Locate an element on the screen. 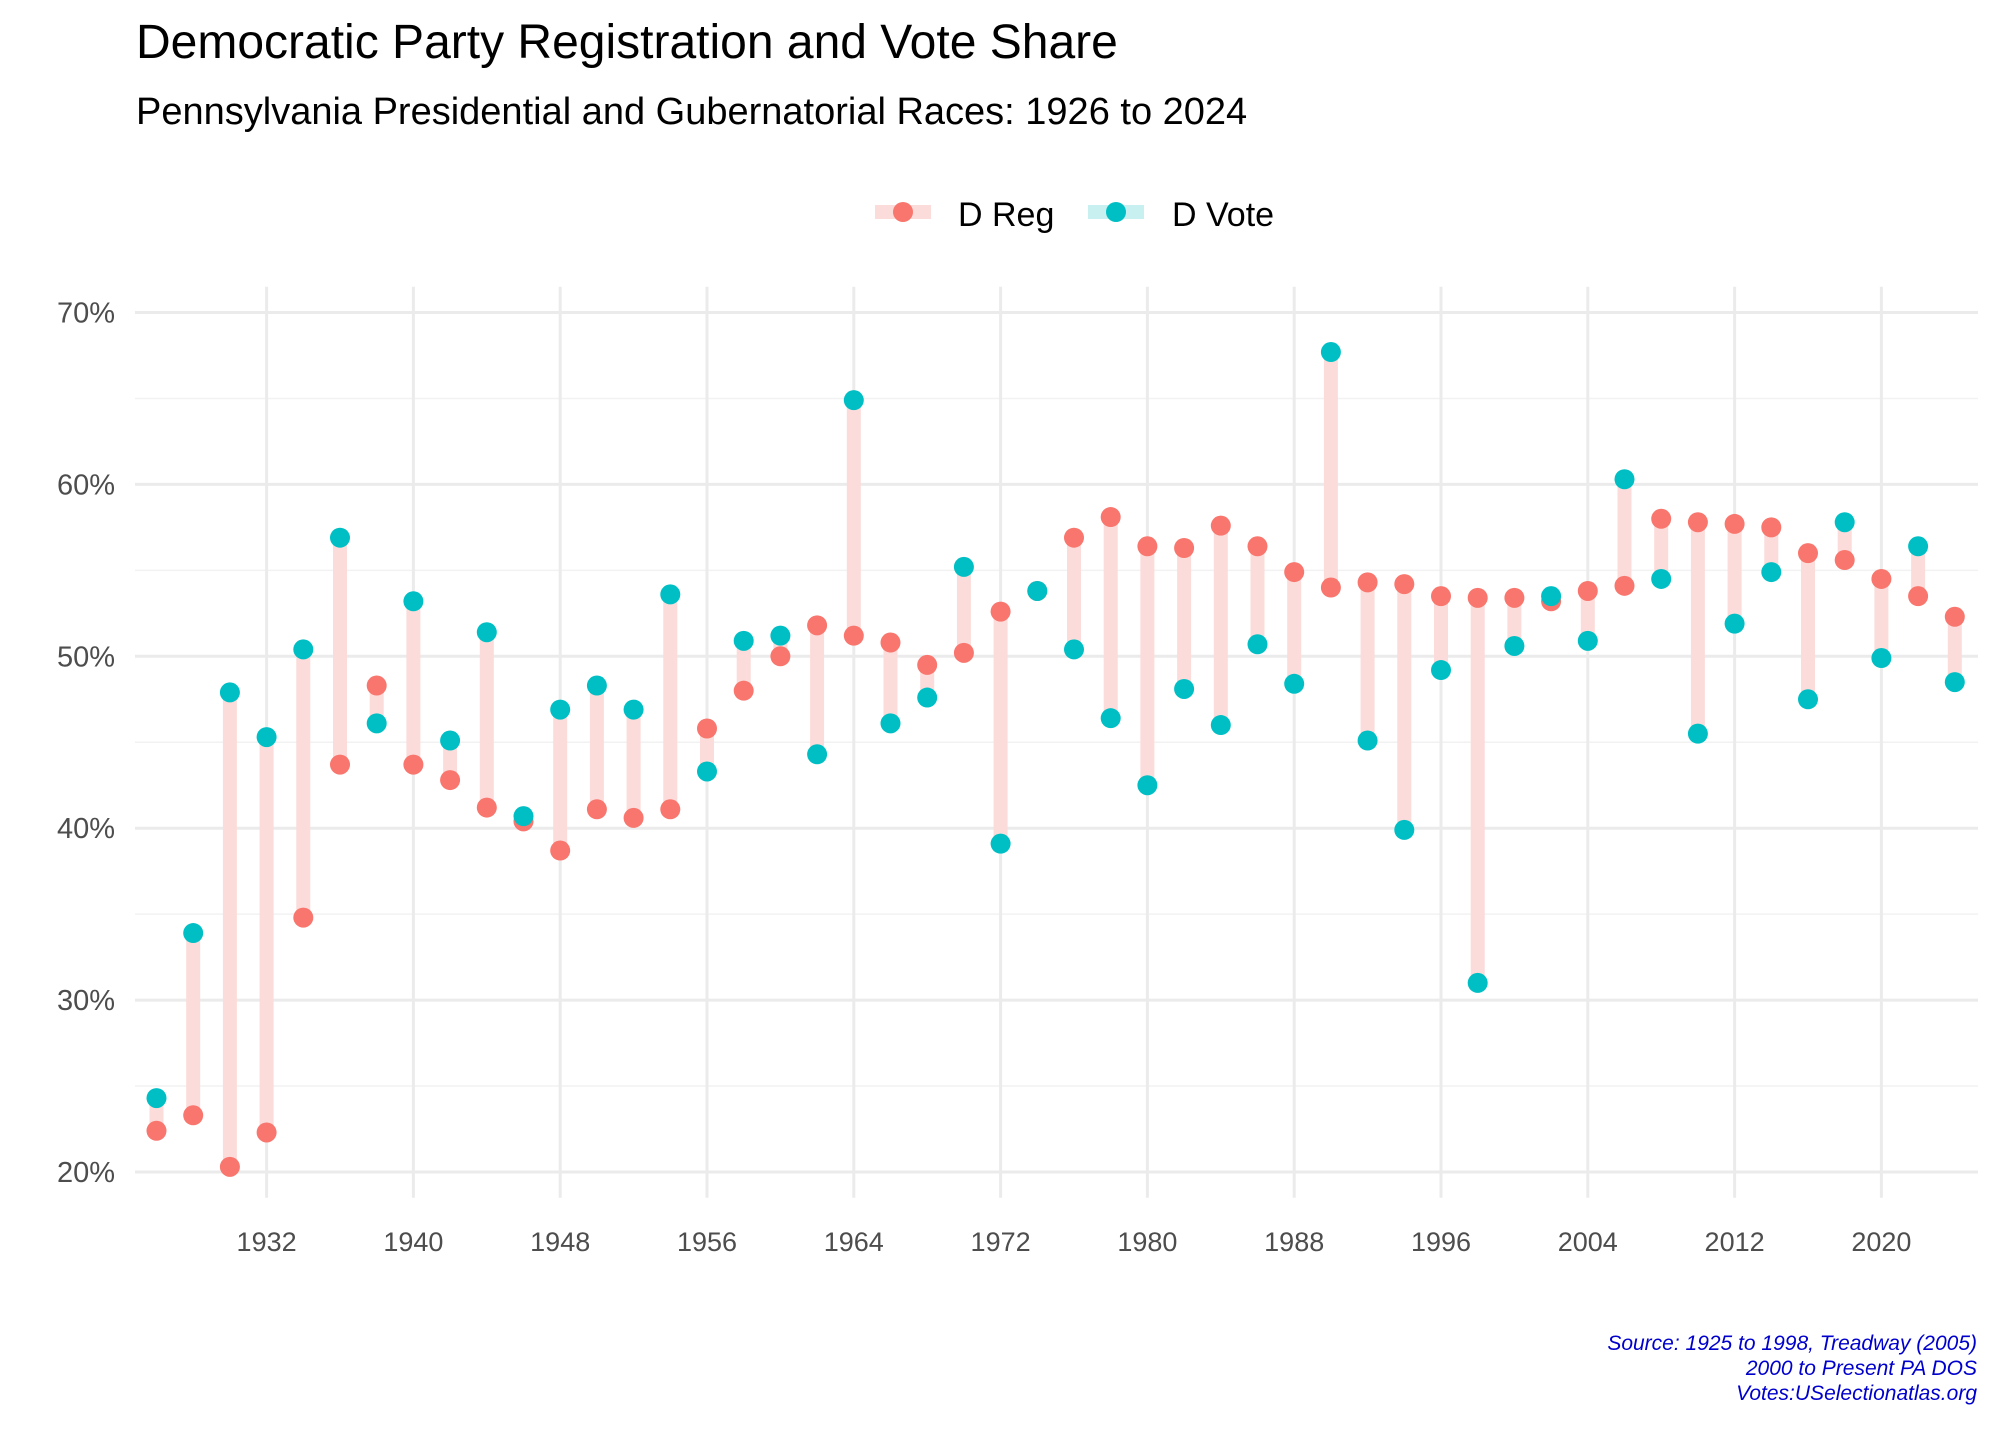 This screenshot has width=2000, height=1429. point-d-reg-1932 is located at coordinates (266, 1132).